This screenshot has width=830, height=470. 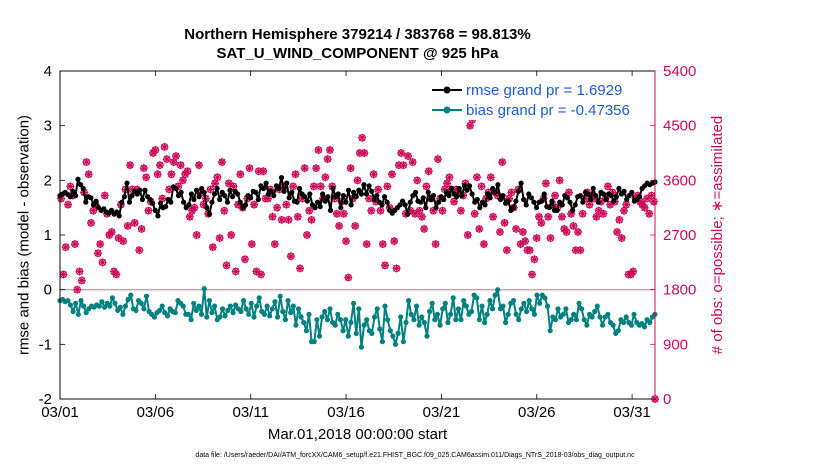 I want to click on y-tick-label-left: 1, so click(x=48, y=235).